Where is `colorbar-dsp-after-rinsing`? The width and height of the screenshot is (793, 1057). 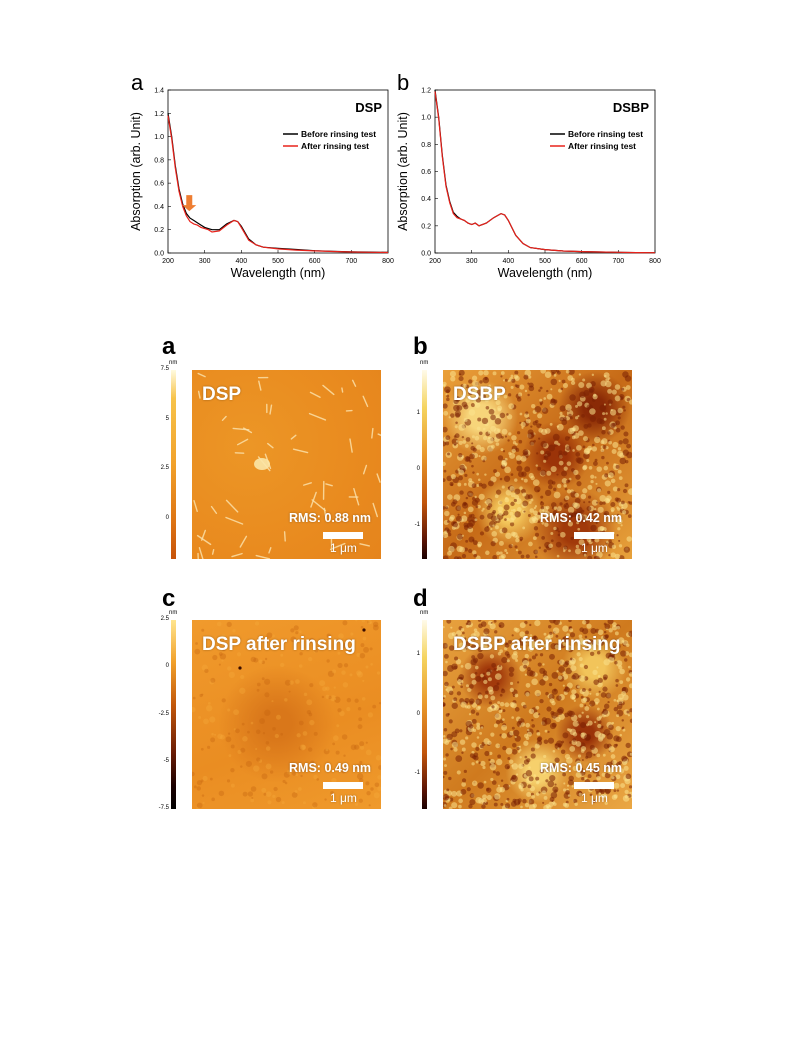 colorbar-dsp-after-rinsing is located at coordinates (173, 714).